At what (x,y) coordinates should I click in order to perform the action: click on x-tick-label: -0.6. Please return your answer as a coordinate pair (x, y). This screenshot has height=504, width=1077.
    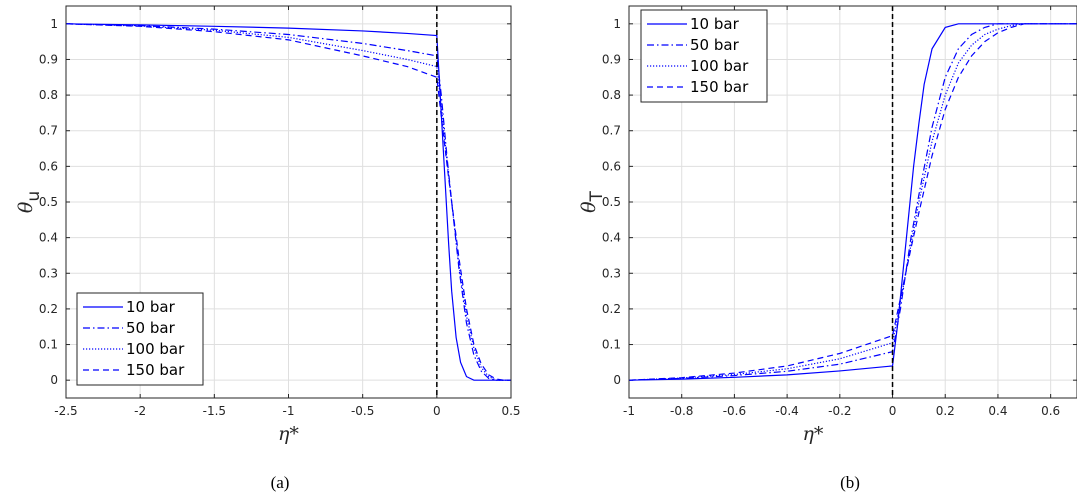
    Looking at the image, I should click on (734, 411).